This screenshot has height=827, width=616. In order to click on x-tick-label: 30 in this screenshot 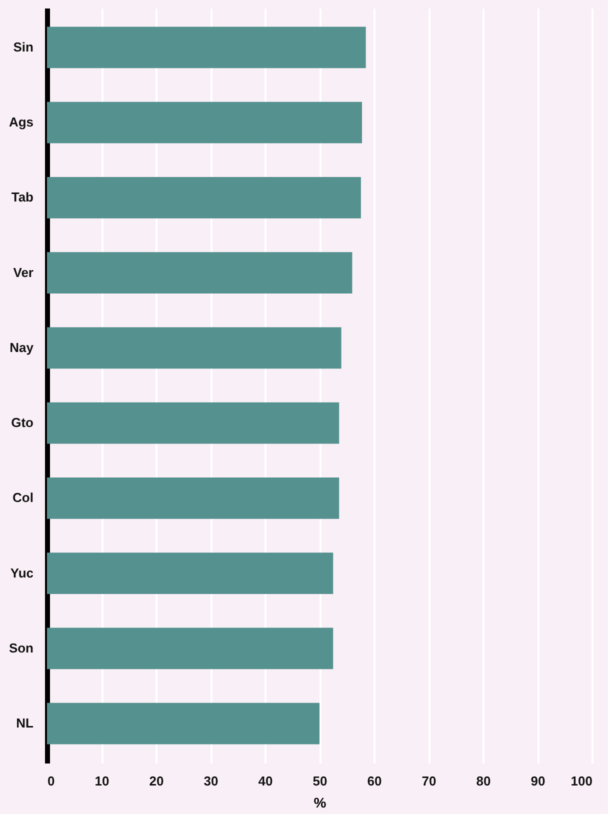, I will do `click(211, 781)`.